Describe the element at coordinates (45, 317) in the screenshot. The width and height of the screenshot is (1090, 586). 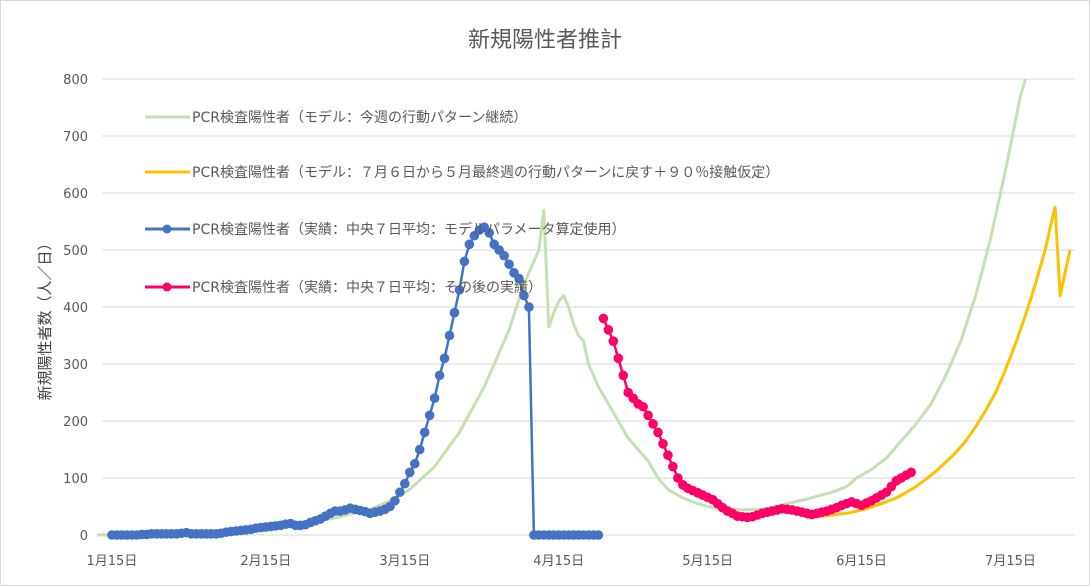
I see `y-axis-label: 新規陽性者数（人／日）` at that location.